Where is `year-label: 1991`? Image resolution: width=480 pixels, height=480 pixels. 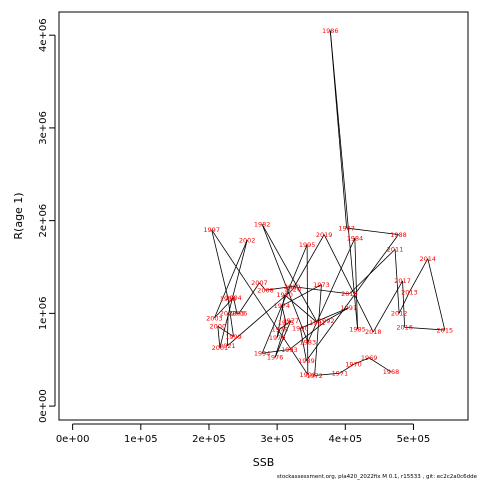 year-label: 1991 is located at coordinates (348, 308).